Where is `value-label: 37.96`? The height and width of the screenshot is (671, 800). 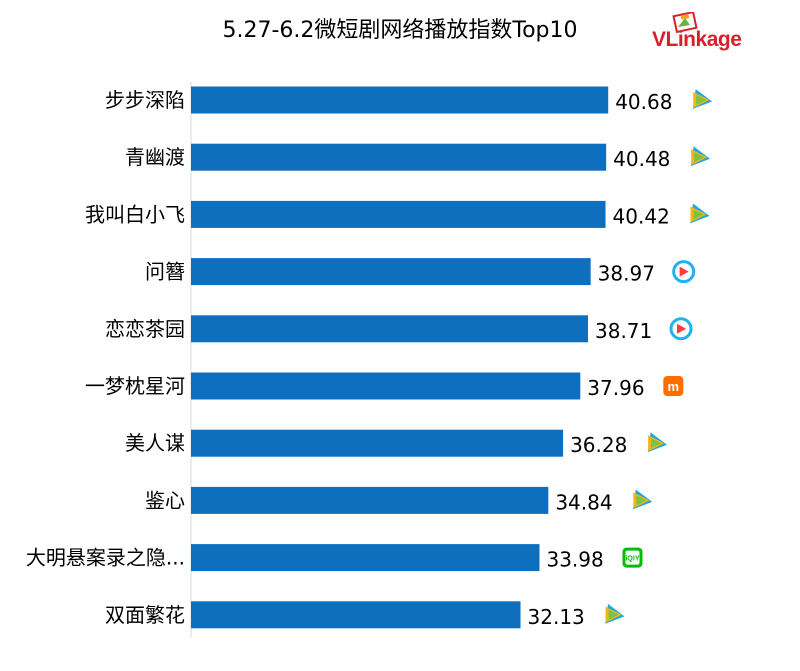 value-label: 37.96 is located at coordinates (615, 388).